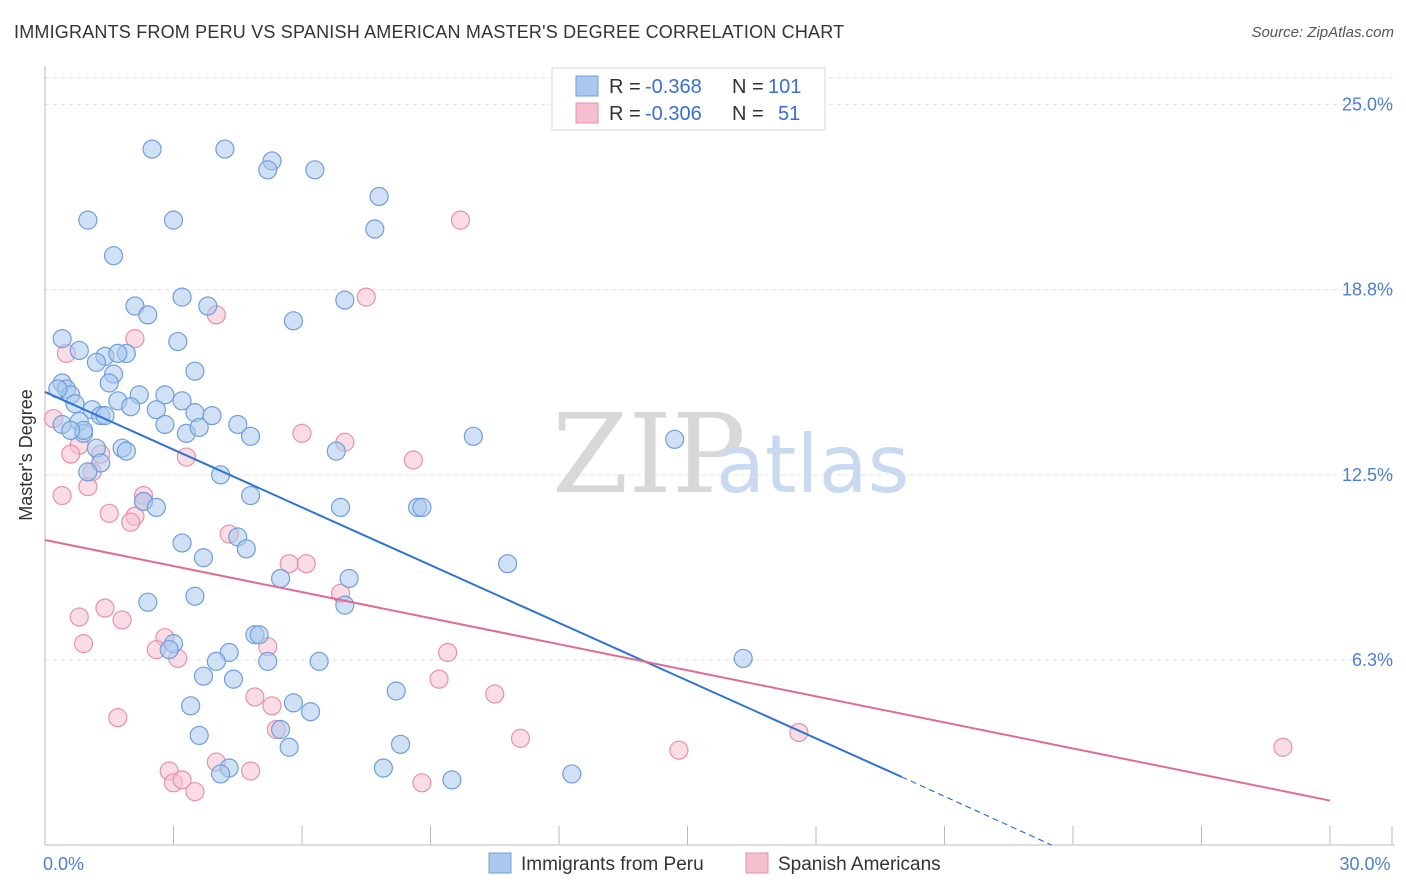 Image resolution: width=1406 pixels, height=892 pixels. Describe the element at coordinates (673, 114) in the screenshot. I see `legend-r-value-2: -0.306` at that location.